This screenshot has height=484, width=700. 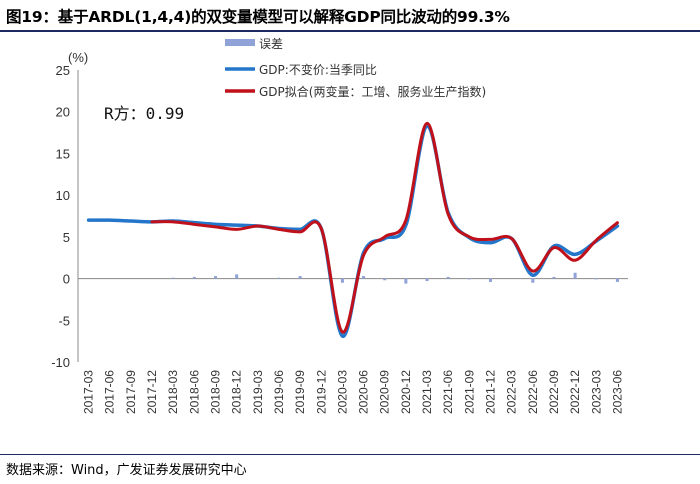 I want to click on x-tick-label: 2017-06, so click(x=110, y=392).